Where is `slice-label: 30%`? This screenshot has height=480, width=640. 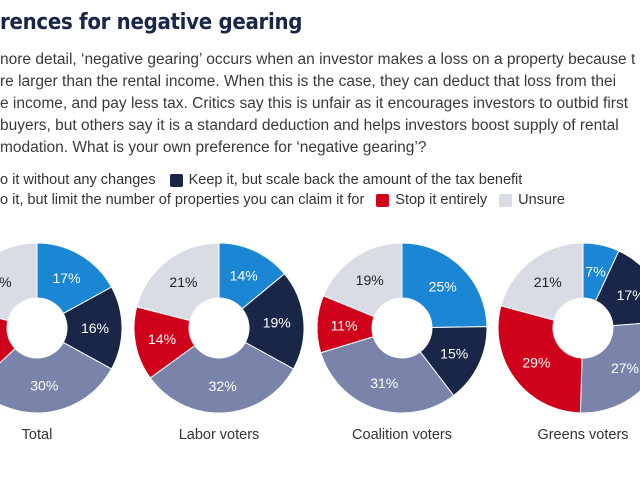 slice-label: 30% is located at coordinates (44, 386).